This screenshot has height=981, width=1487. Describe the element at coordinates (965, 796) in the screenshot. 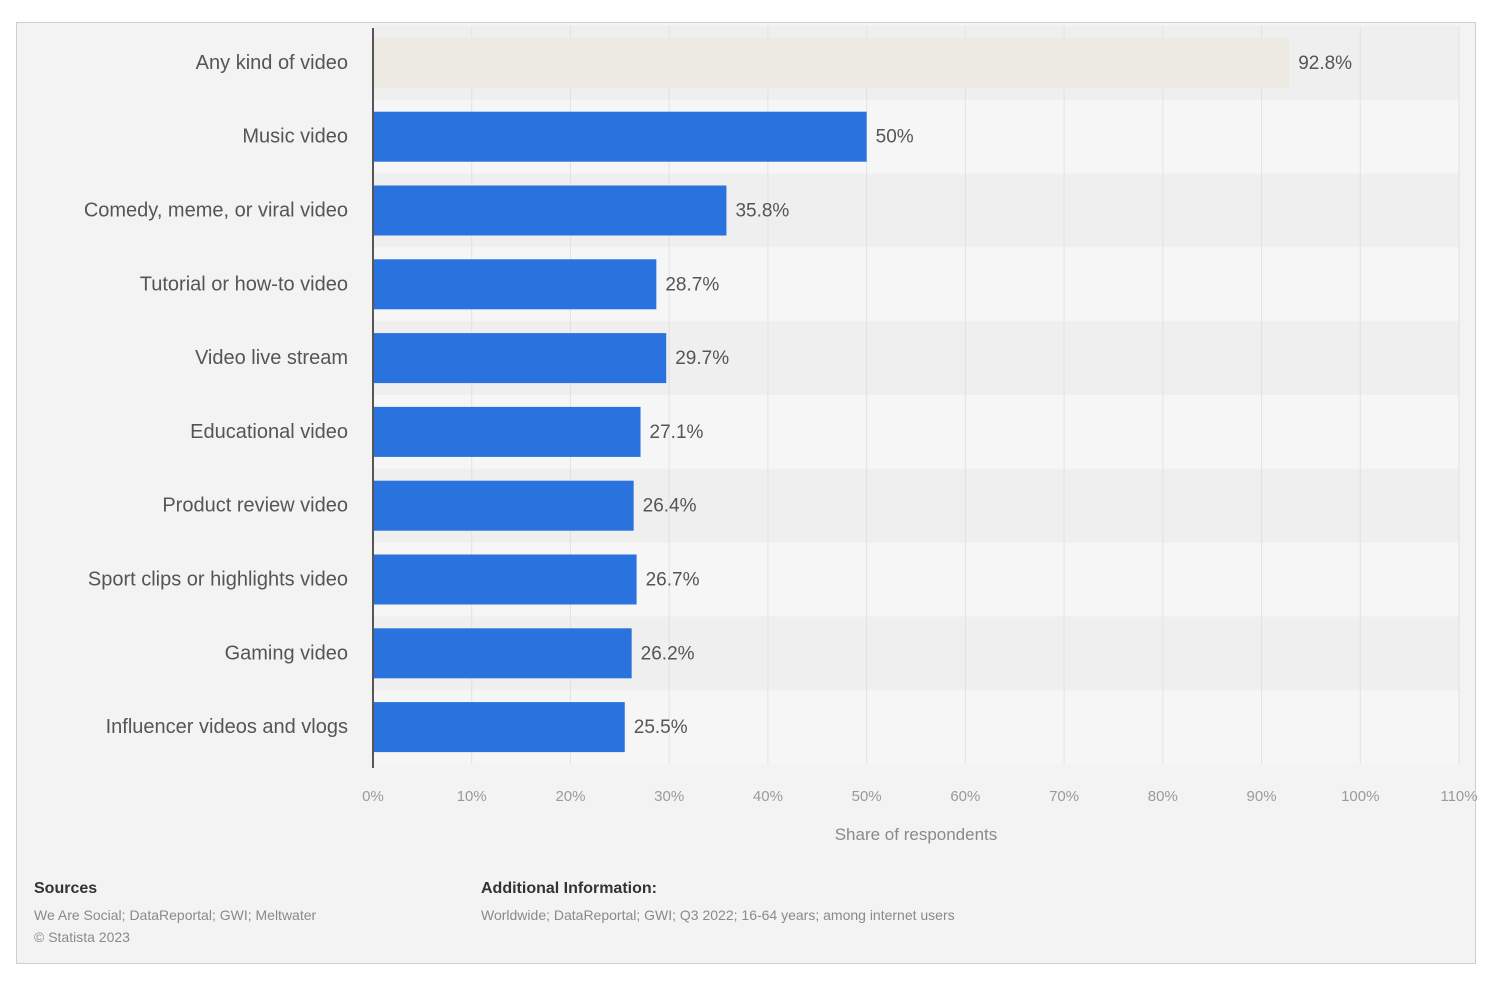

I see `x-tick-label: 60%` at that location.